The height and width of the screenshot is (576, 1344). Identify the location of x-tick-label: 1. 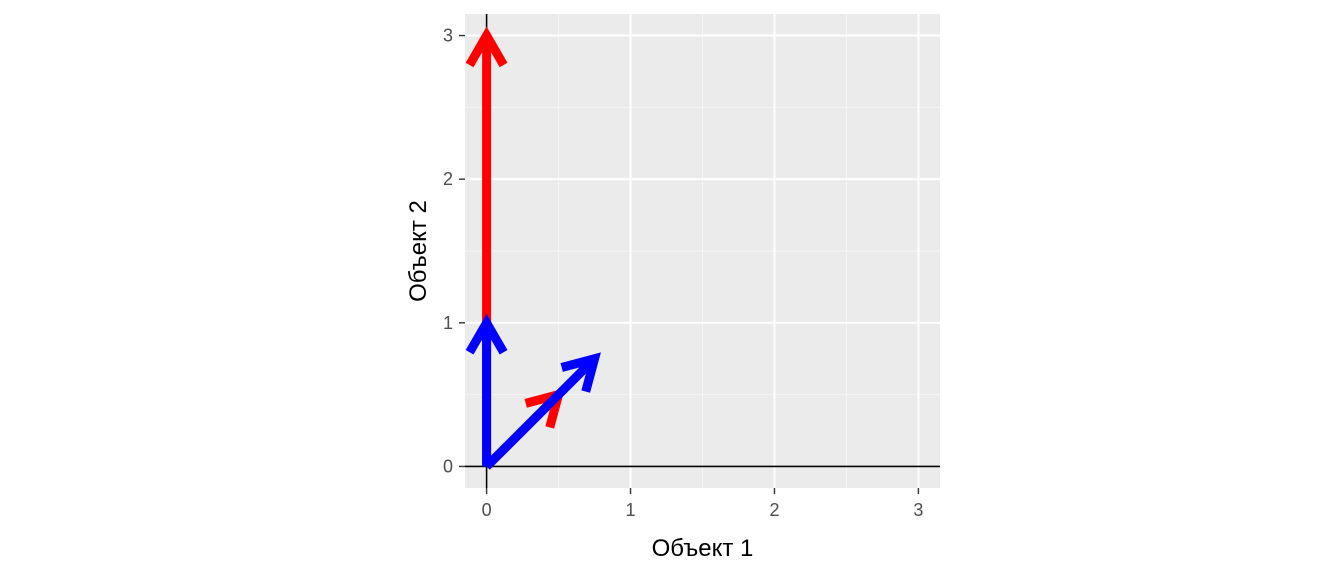
(631, 510).